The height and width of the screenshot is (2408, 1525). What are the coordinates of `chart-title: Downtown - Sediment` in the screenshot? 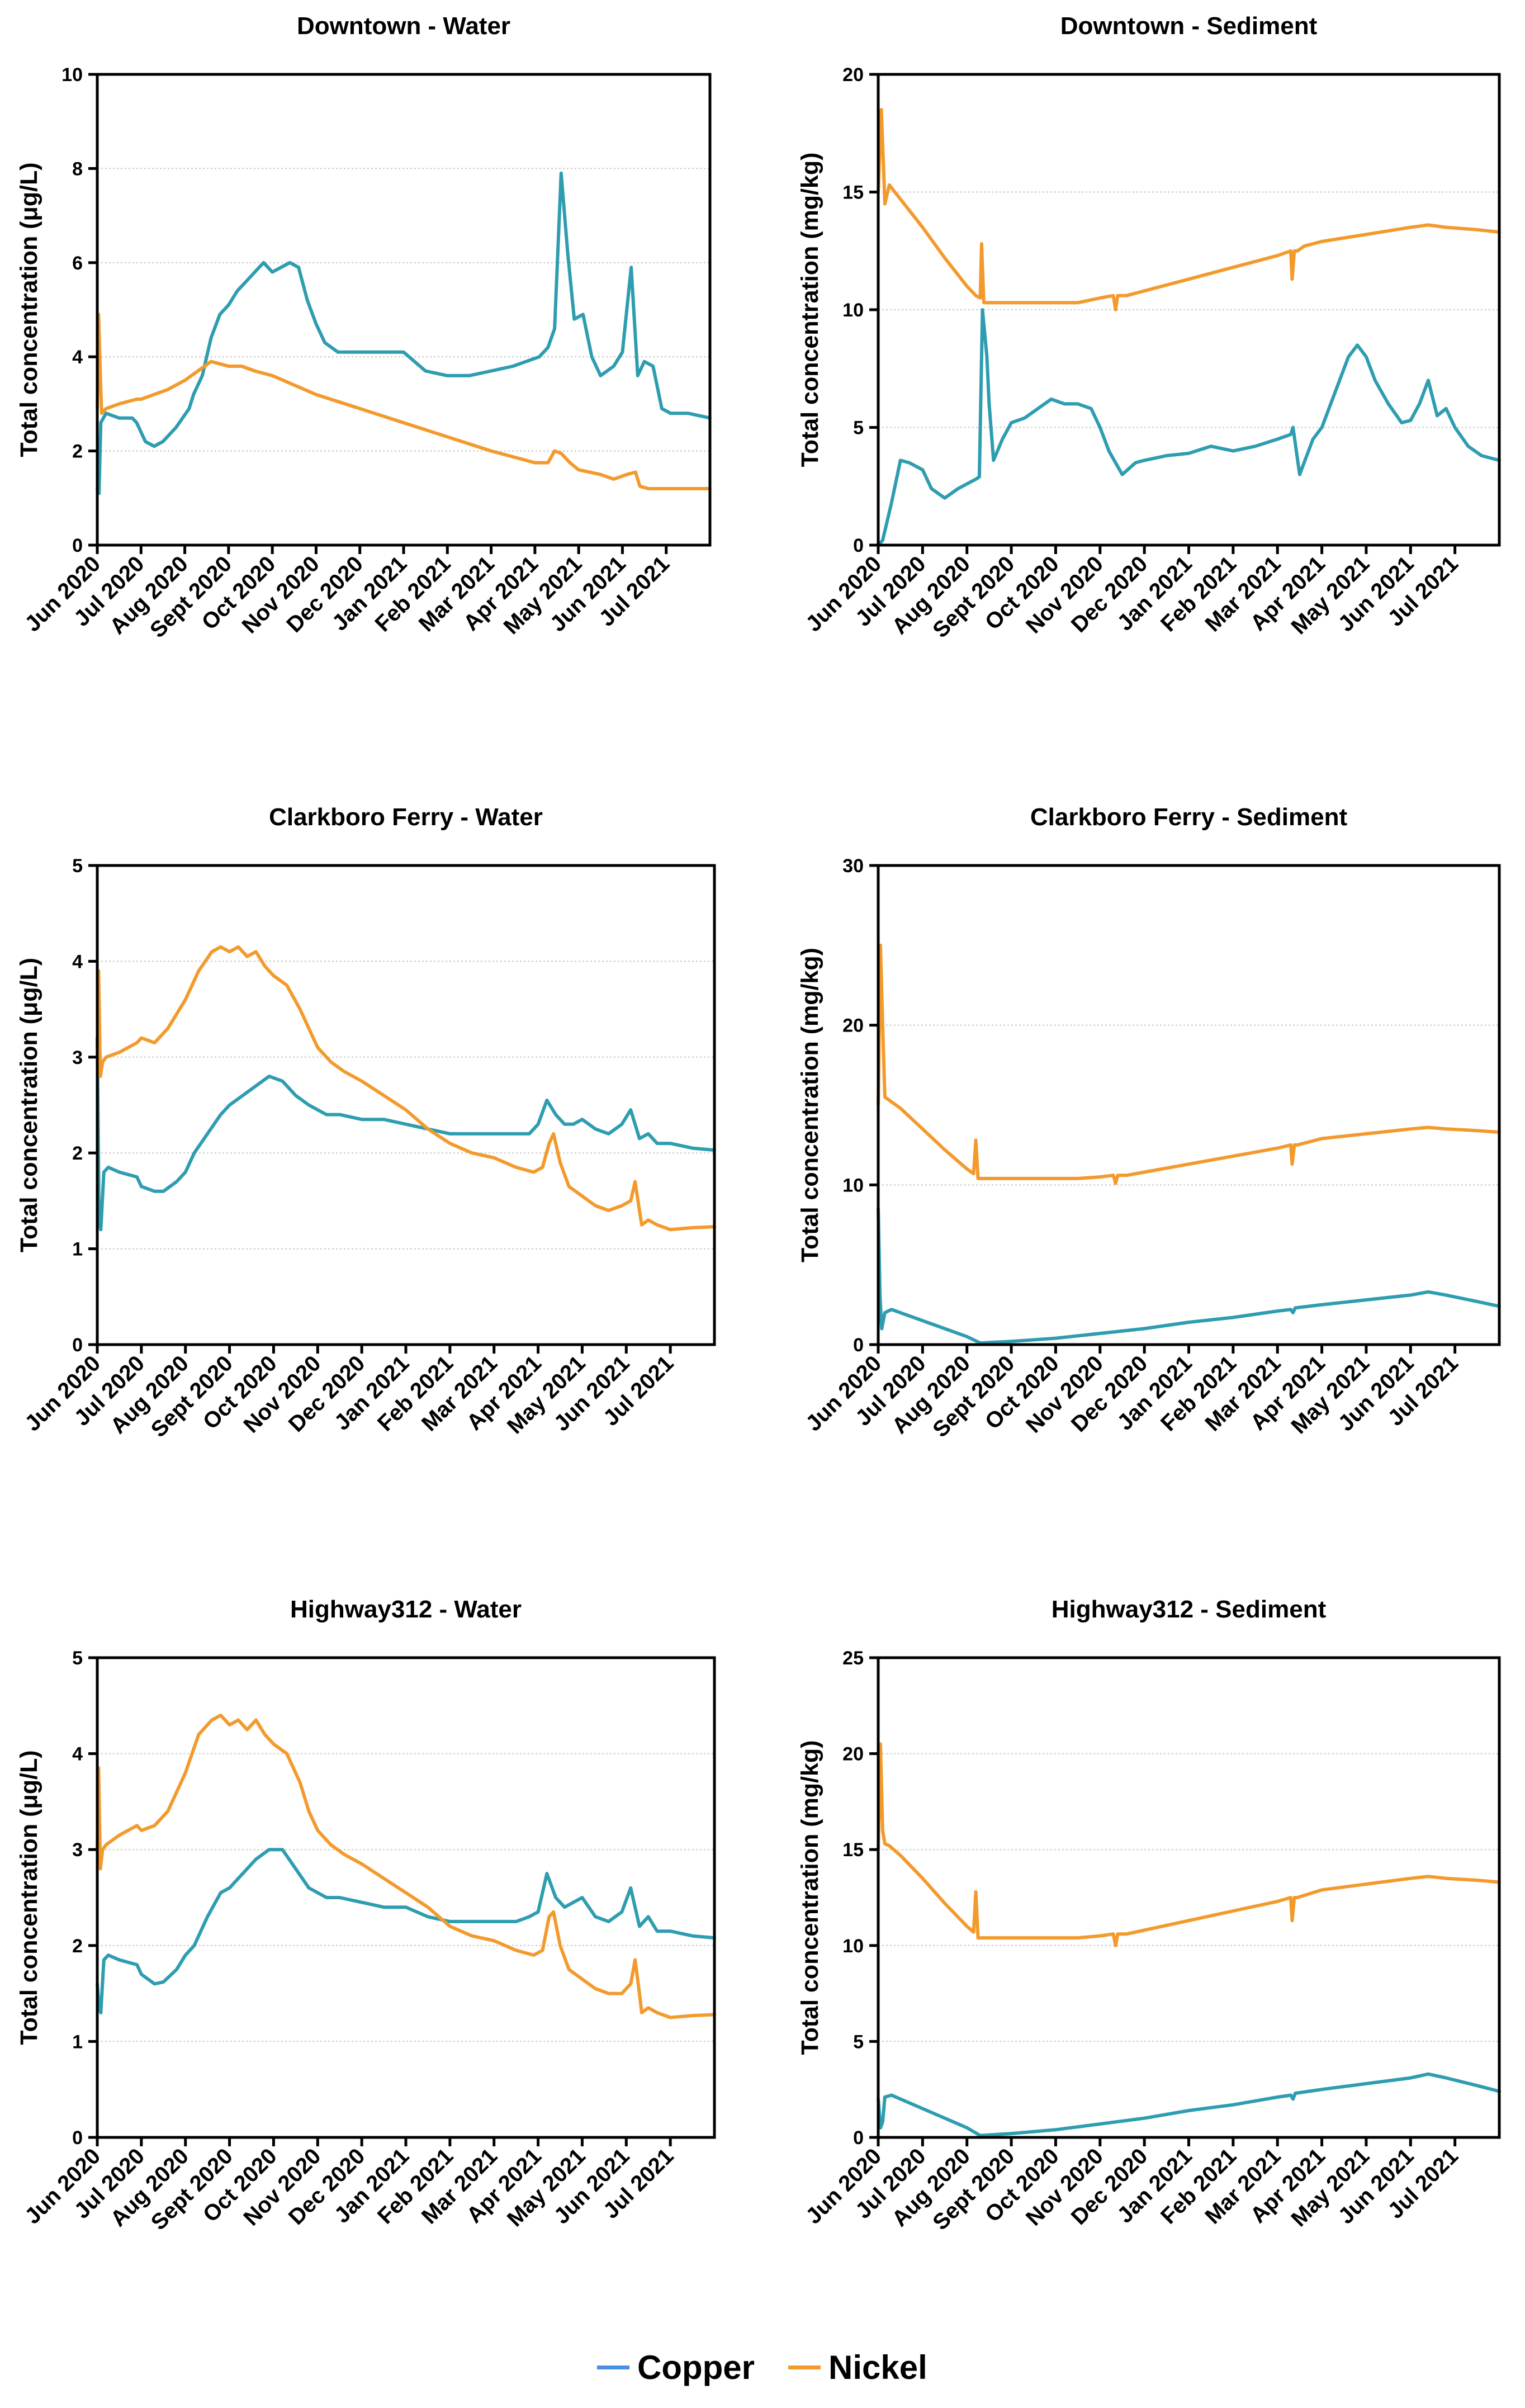 It's located at (1189, 26).